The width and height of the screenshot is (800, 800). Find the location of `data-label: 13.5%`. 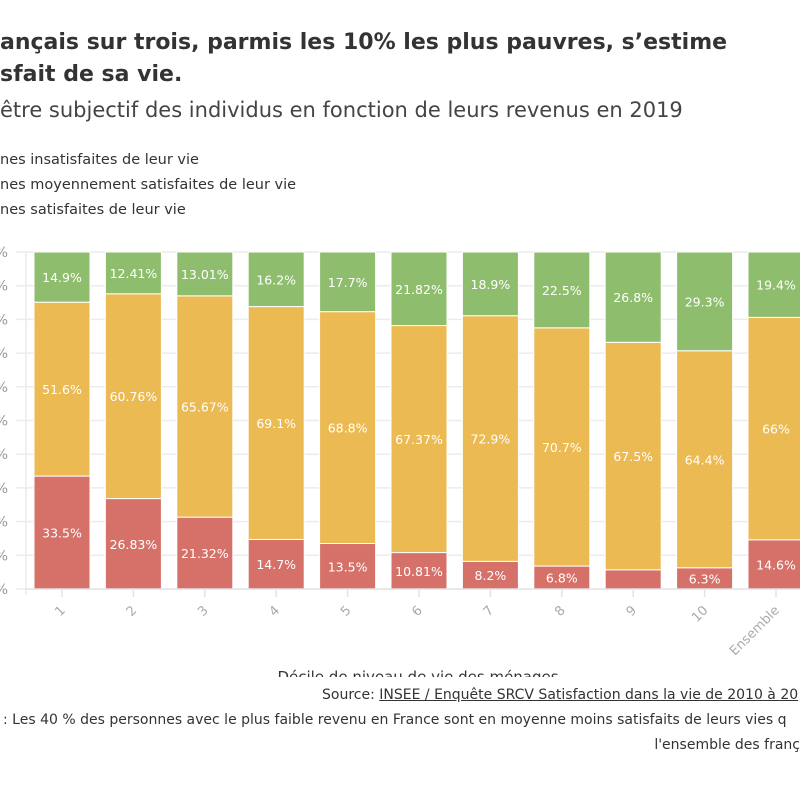

data-label: 13.5% is located at coordinates (348, 566).